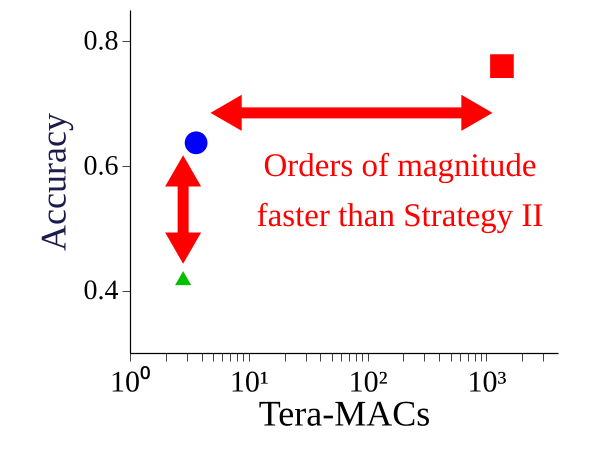 The image size is (590, 451). Describe the element at coordinates (130, 382) in the screenshot. I see `x-tick-label: 10⁰` at that location.